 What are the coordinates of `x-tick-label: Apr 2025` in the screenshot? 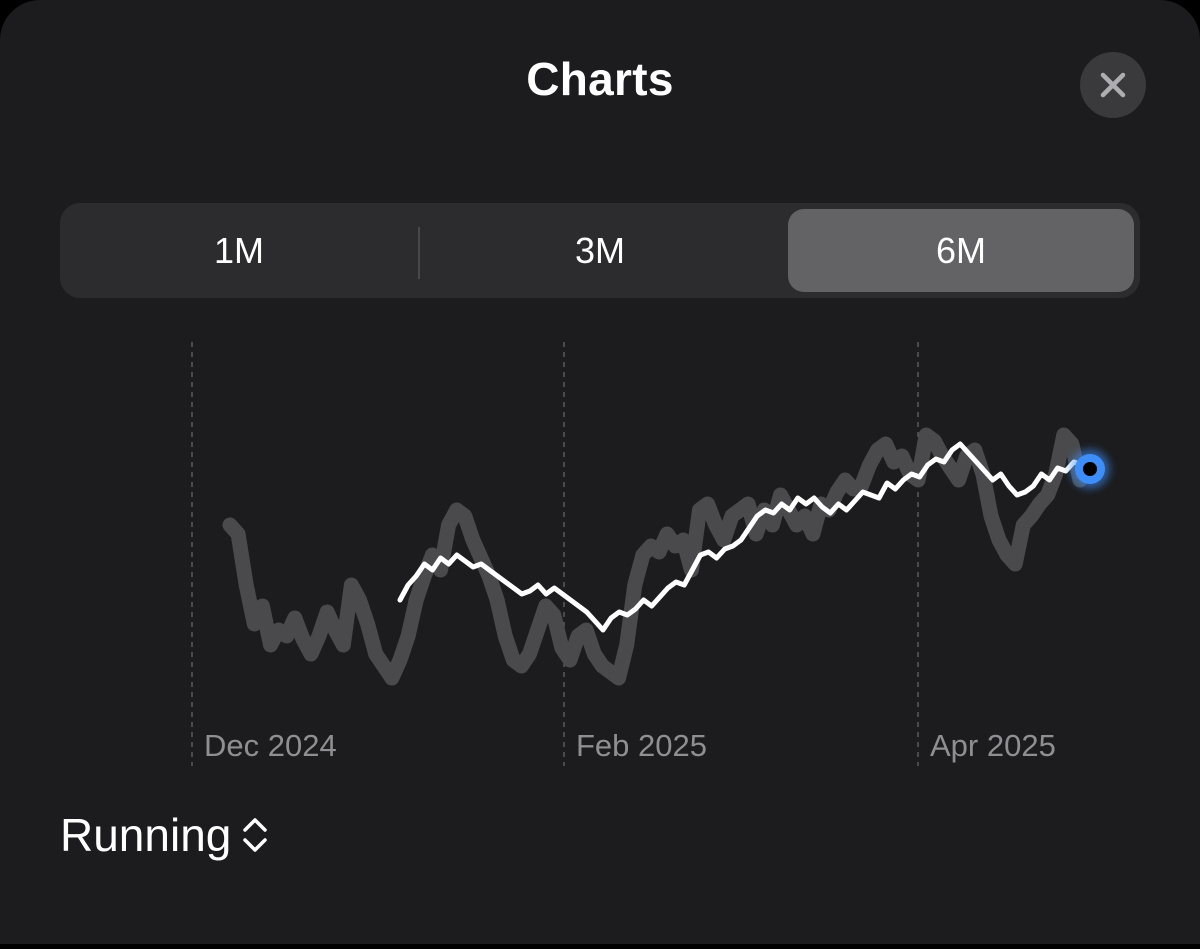 It's located at (993, 745).